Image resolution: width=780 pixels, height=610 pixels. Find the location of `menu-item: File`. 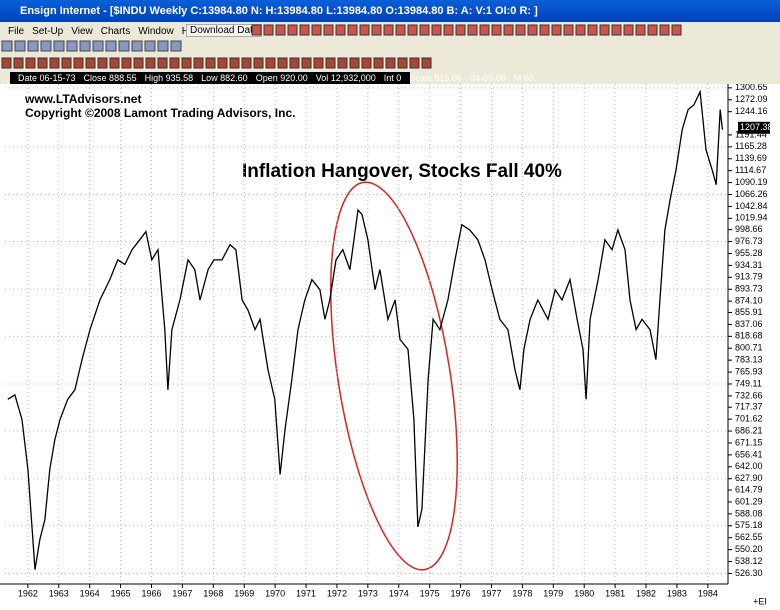

menu-item: File is located at coordinates (16, 31).